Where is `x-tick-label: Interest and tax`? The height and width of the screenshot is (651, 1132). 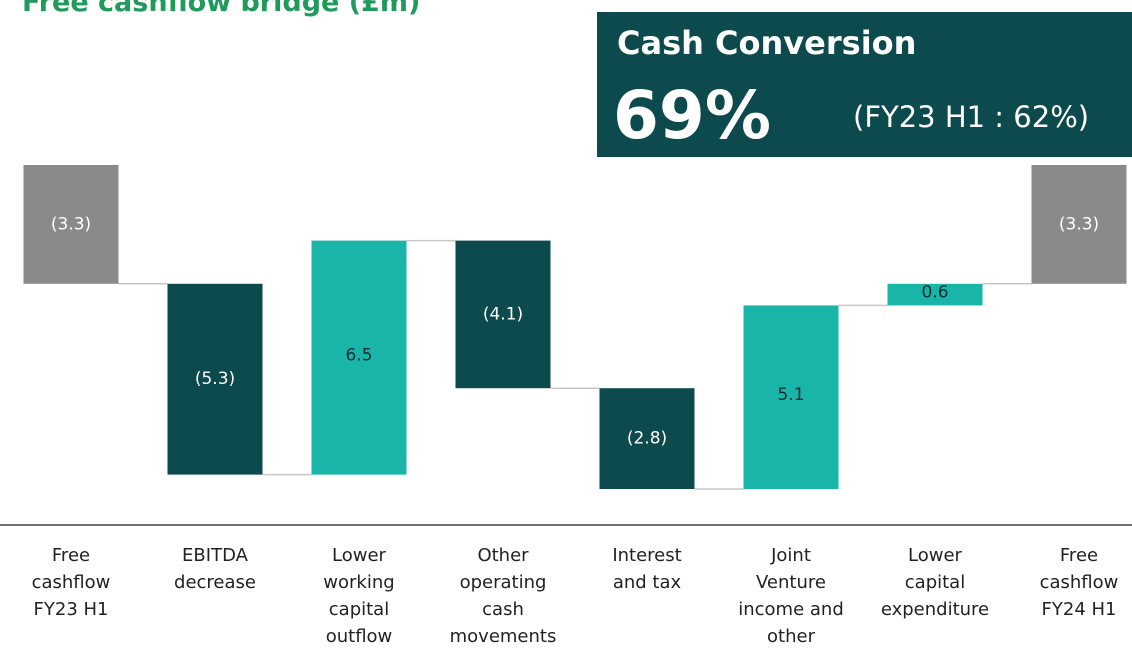 x-tick-label: Interest and tax is located at coordinates (647, 569).